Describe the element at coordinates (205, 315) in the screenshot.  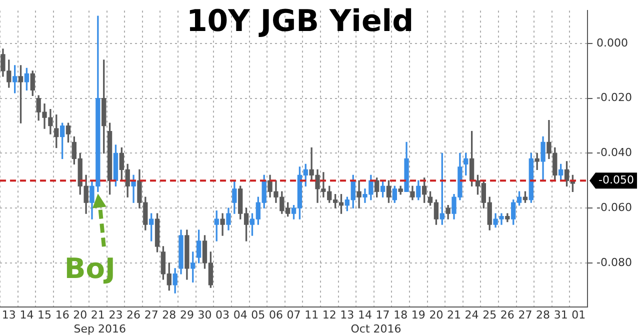
I see `x-tick-label: 30` at that location.